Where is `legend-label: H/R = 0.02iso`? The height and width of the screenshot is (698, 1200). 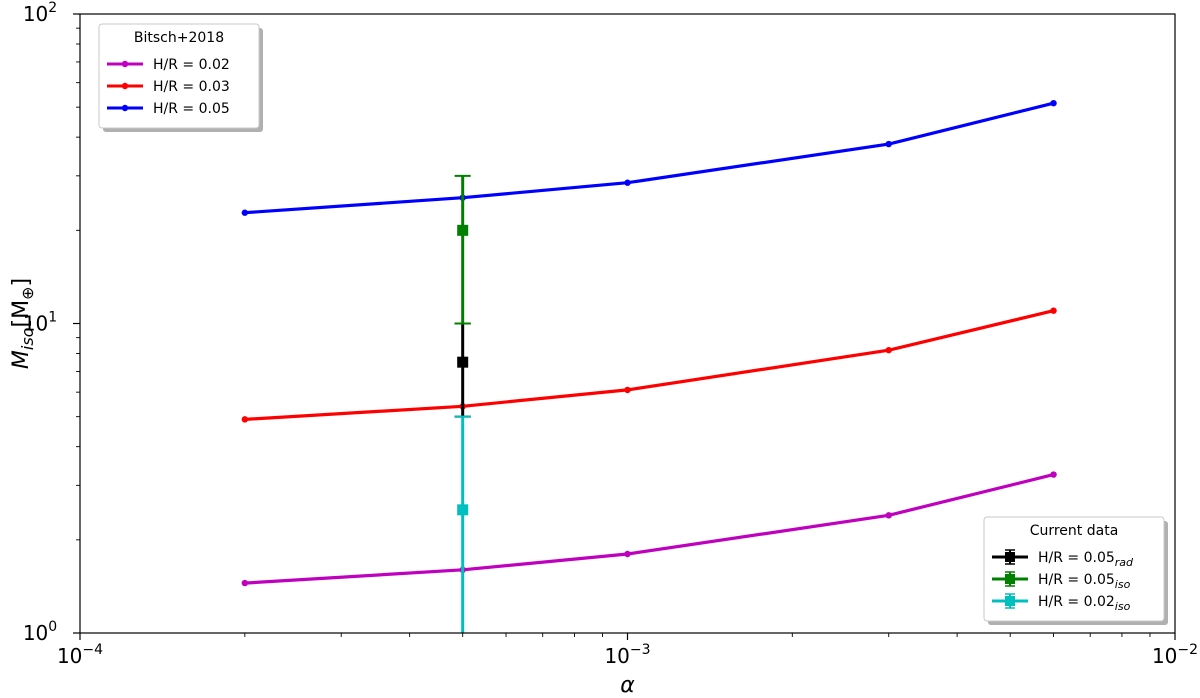
legend-label: H/R = 0.02iso is located at coordinates (1084, 603).